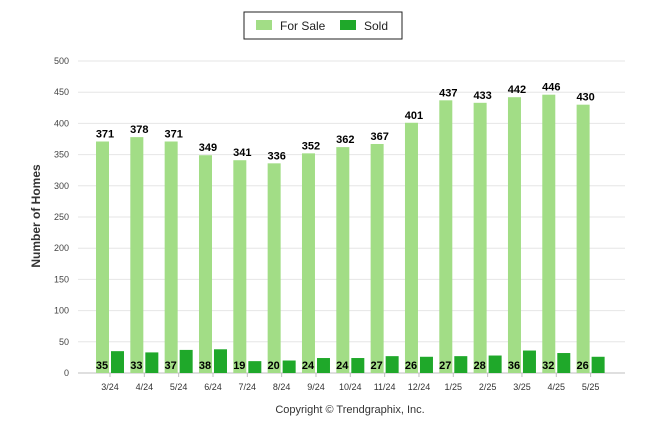  What do you see at coordinates (248, 387) in the screenshot?
I see `x-tick-label: 7/24` at bounding box center [248, 387].